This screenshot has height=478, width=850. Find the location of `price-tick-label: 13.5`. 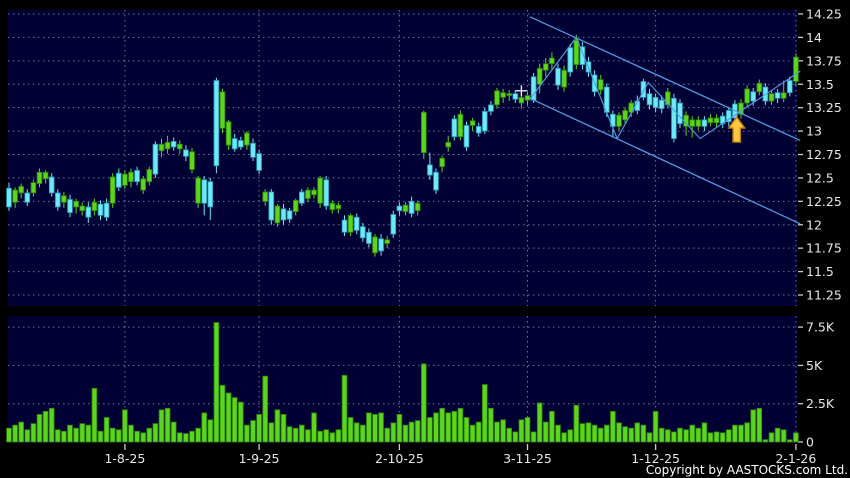

price-tick-label: 13.5 is located at coordinates (820, 84).